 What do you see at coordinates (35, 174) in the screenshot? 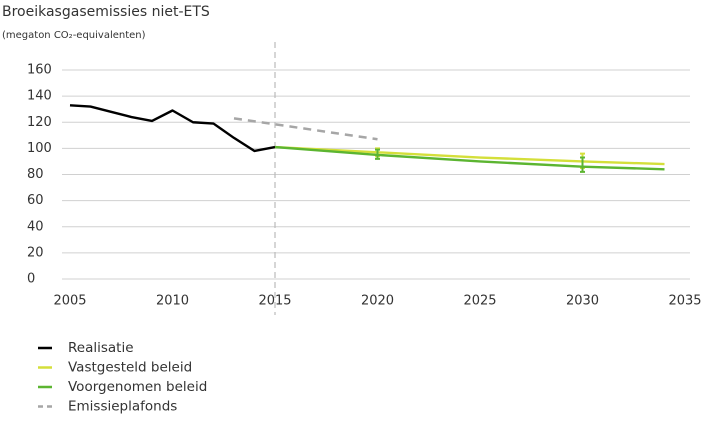
I see `y-tick-label: 80` at bounding box center [35, 174].